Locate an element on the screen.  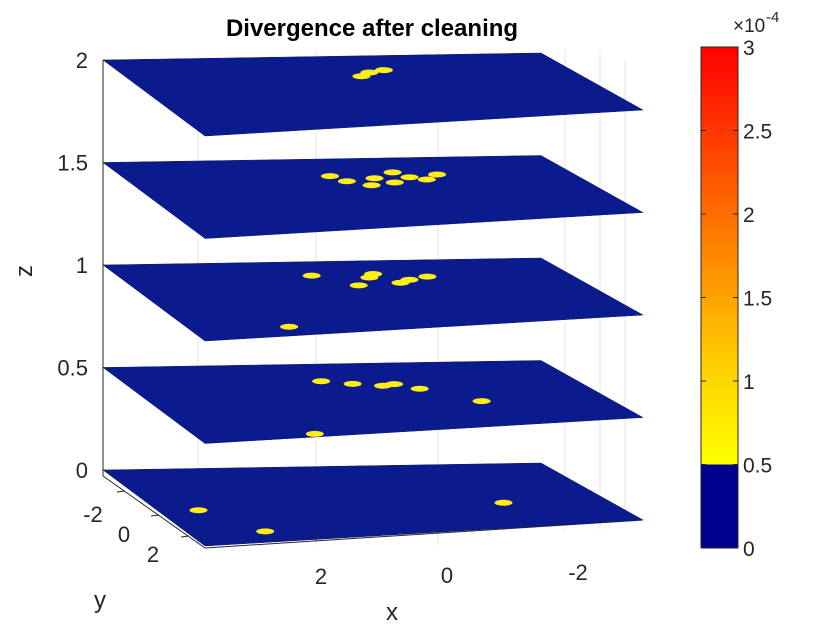
x-axis-label: x is located at coordinates (392, 612).